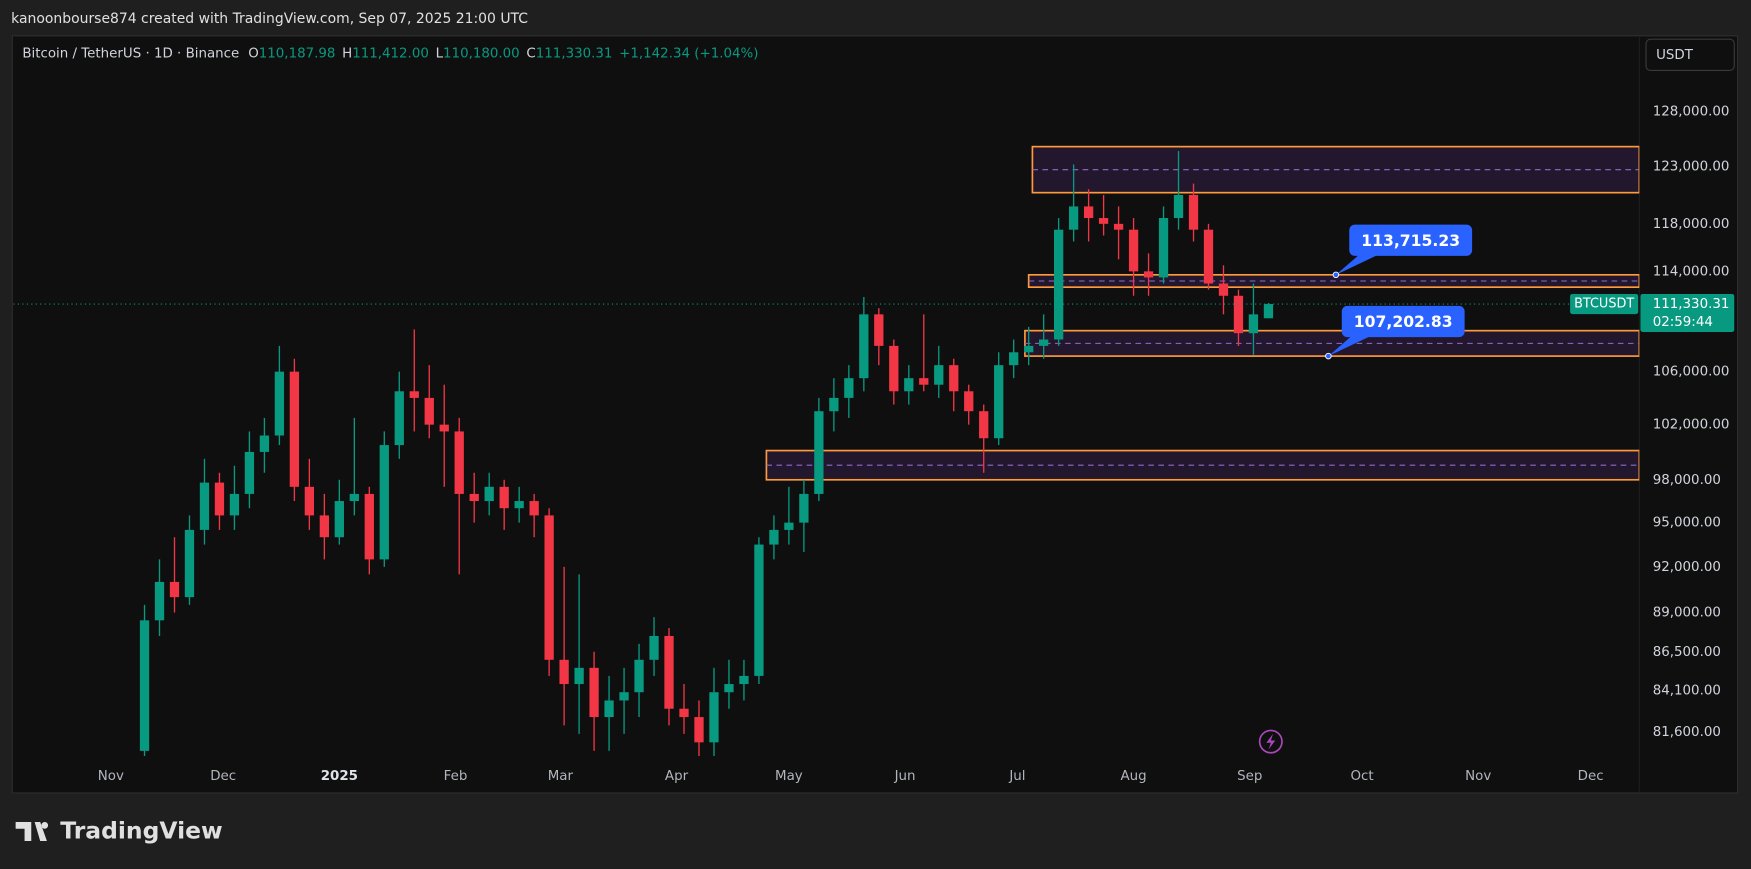  What do you see at coordinates (688, 54) in the screenshot?
I see `change: +1,142.34 (+1.04%)` at bounding box center [688, 54].